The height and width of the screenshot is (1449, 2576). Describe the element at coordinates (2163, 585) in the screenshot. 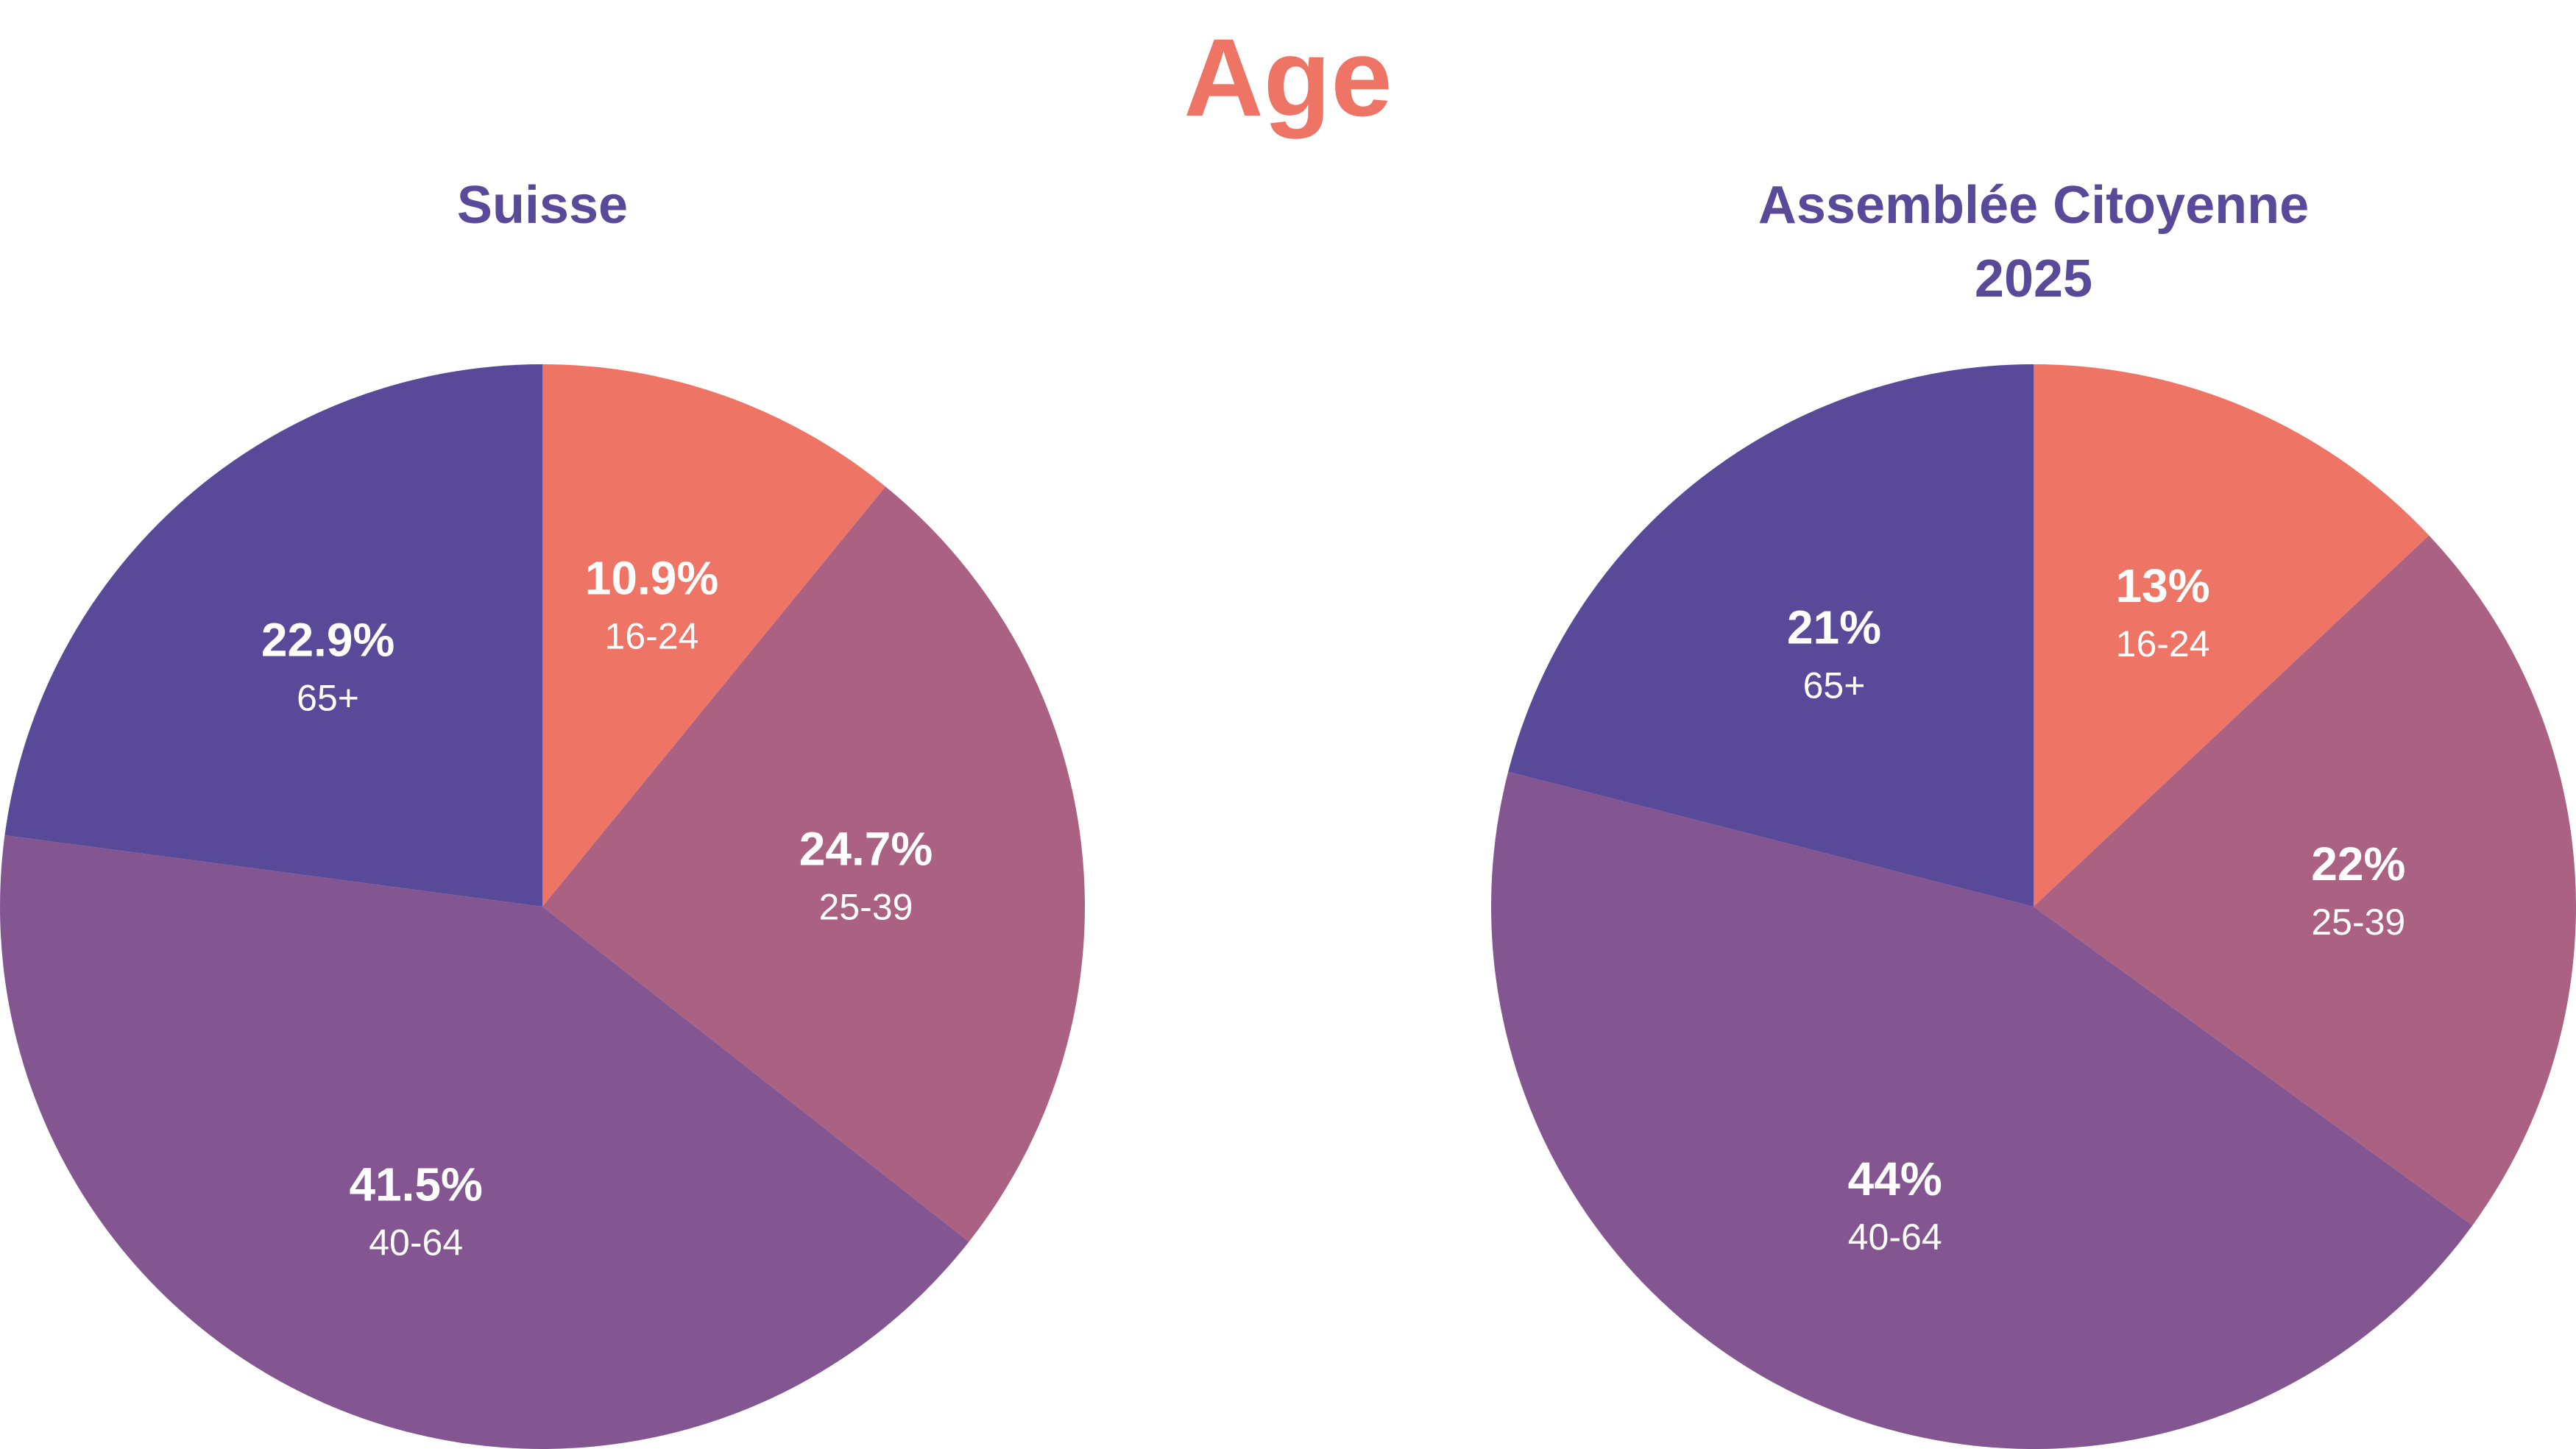

I see `slice-value-label-16-24: 13%` at that location.